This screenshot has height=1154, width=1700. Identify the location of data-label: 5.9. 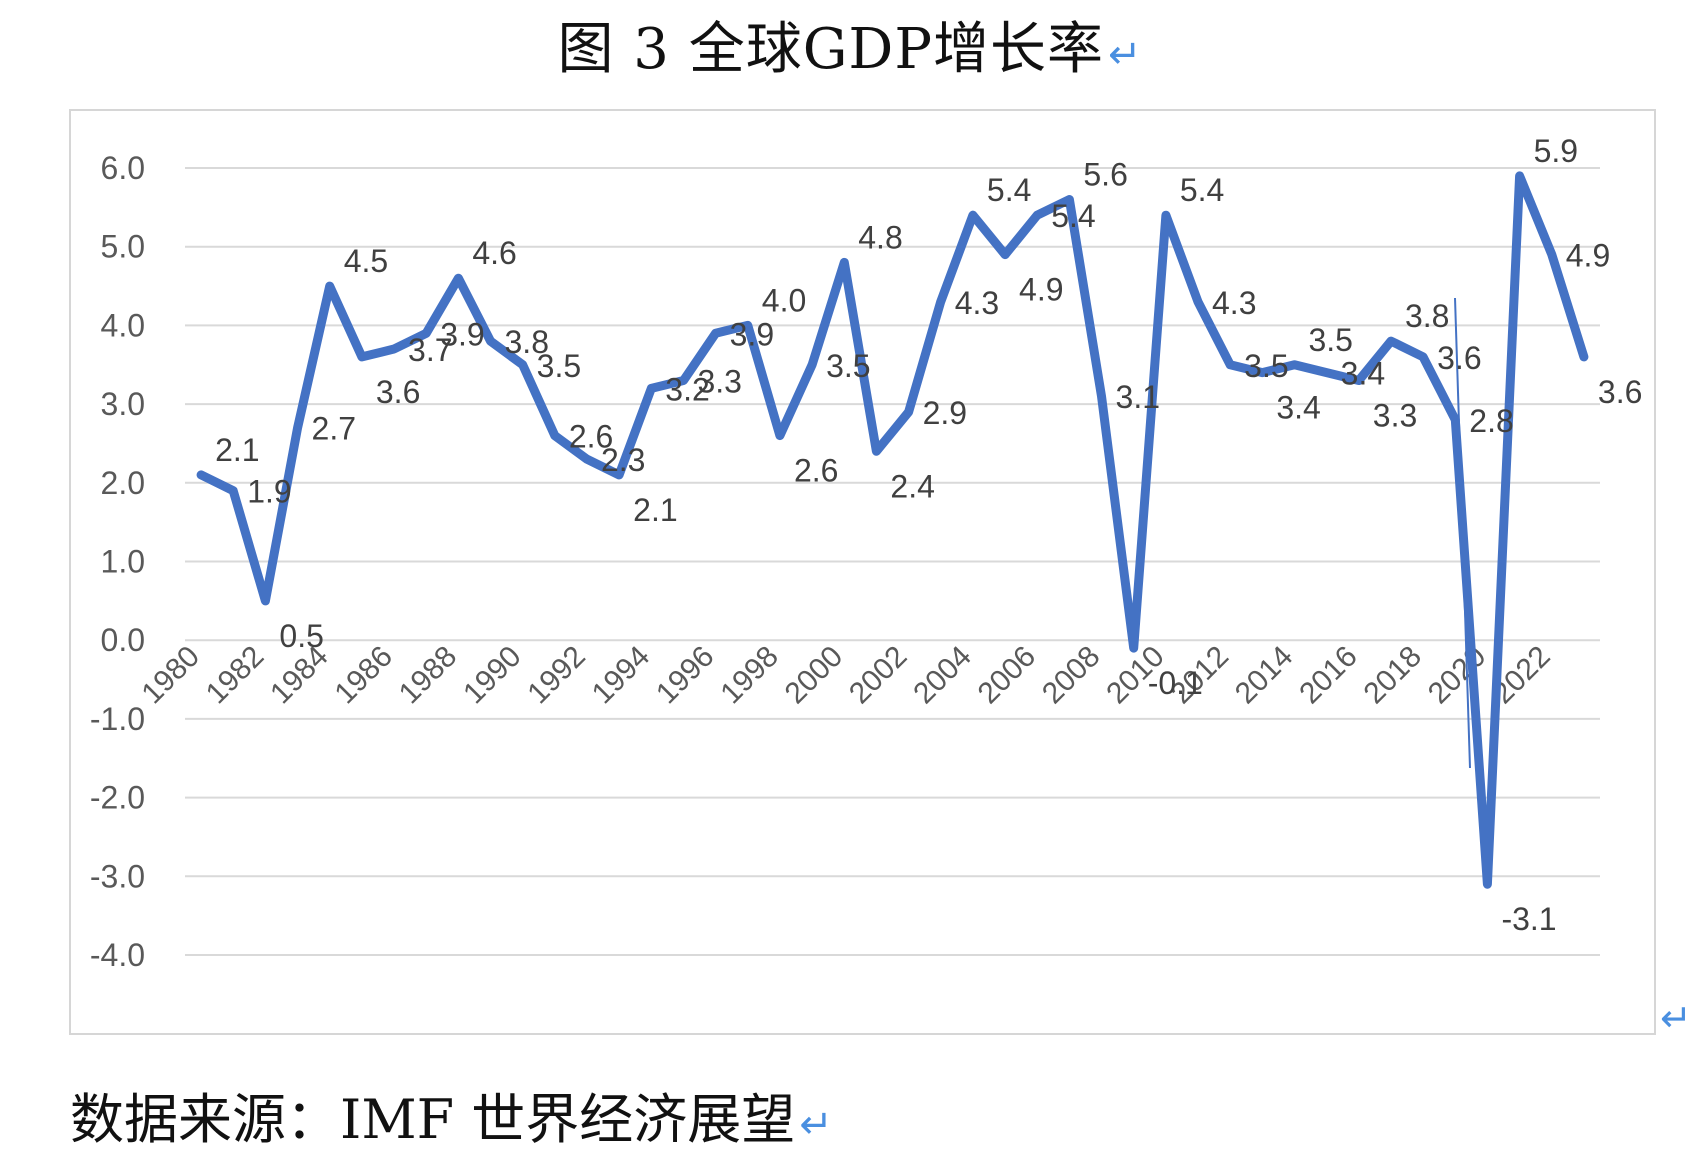
(1556, 151).